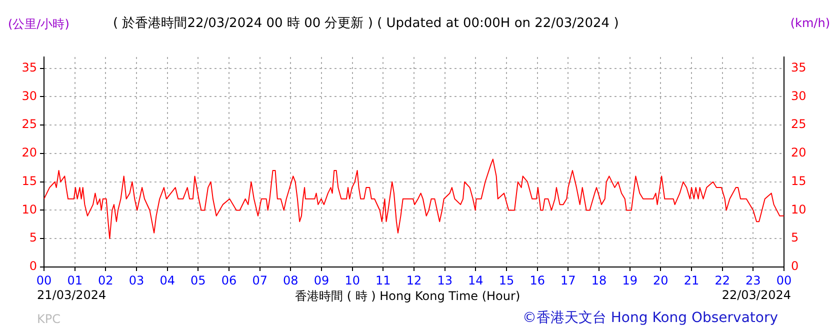 The height and width of the screenshot is (331, 838). What do you see at coordinates (29, 124) in the screenshot?
I see `y-tick-label: 25` at bounding box center [29, 124].